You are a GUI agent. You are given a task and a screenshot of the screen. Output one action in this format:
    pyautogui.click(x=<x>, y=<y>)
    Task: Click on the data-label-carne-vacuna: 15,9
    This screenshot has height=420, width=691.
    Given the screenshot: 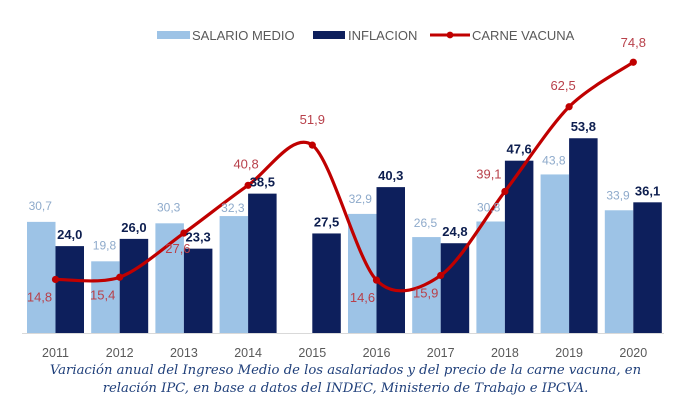 What is the action you would take?
    pyautogui.click(x=425, y=292)
    